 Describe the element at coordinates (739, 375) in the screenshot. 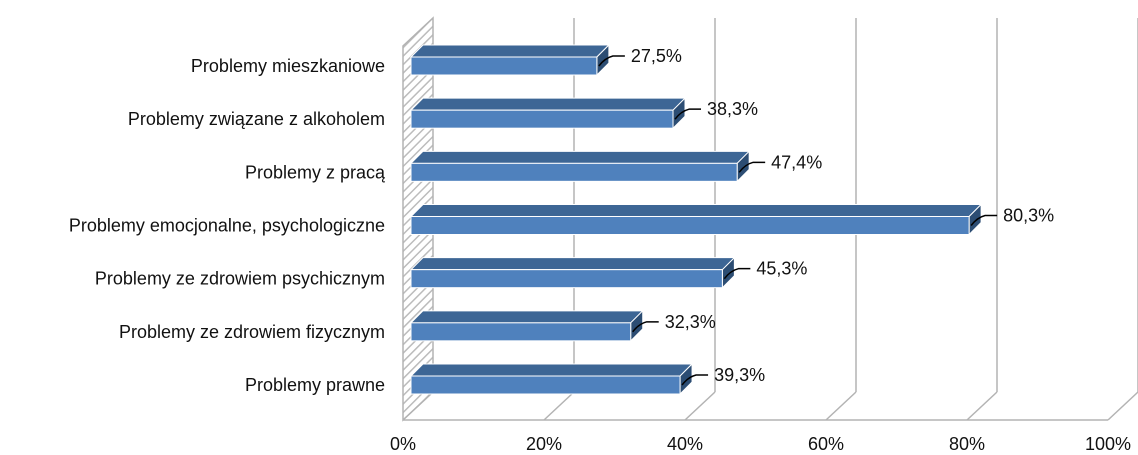

I see `data-label: 39,3%` at that location.